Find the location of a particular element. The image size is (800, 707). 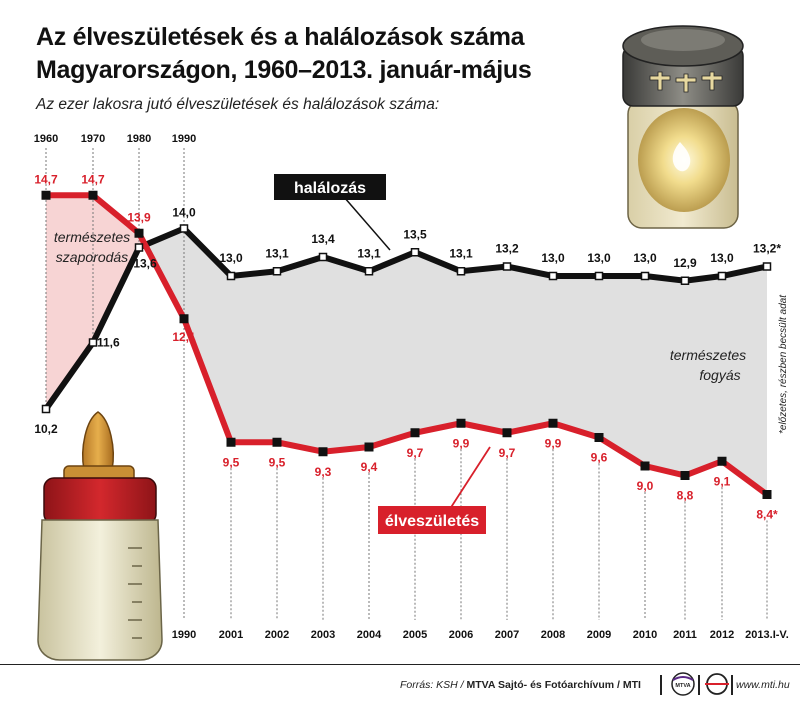

births-data-label: 9,6 is located at coordinates (599, 458).